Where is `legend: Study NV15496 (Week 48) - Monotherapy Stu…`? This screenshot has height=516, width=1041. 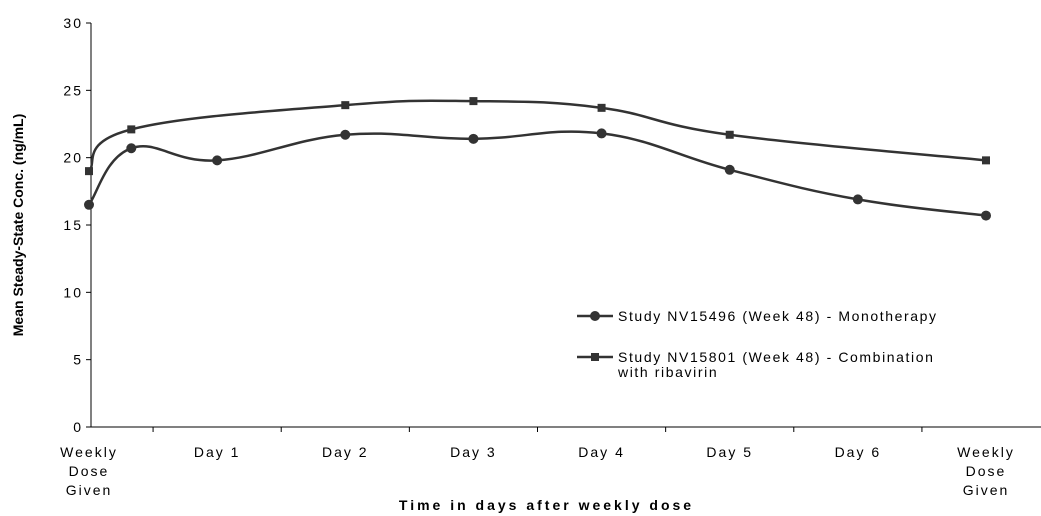
legend: Study NV15496 (Week 48) - Monotherapy Stu… is located at coordinates (757, 344).